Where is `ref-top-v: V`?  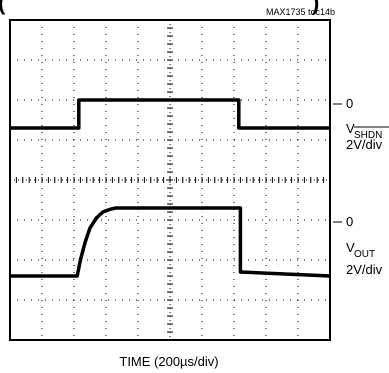
ref-top-v: V is located at coordinates (350, 128).